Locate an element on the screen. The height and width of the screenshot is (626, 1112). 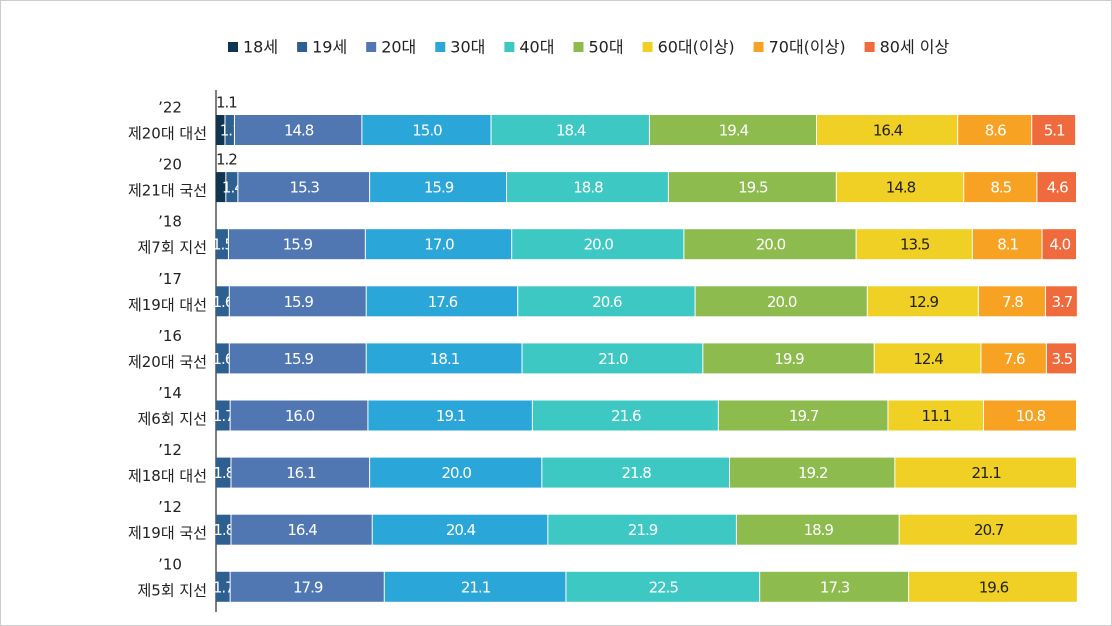
value-label: 5.1 is located at coordinates (1054, 131).